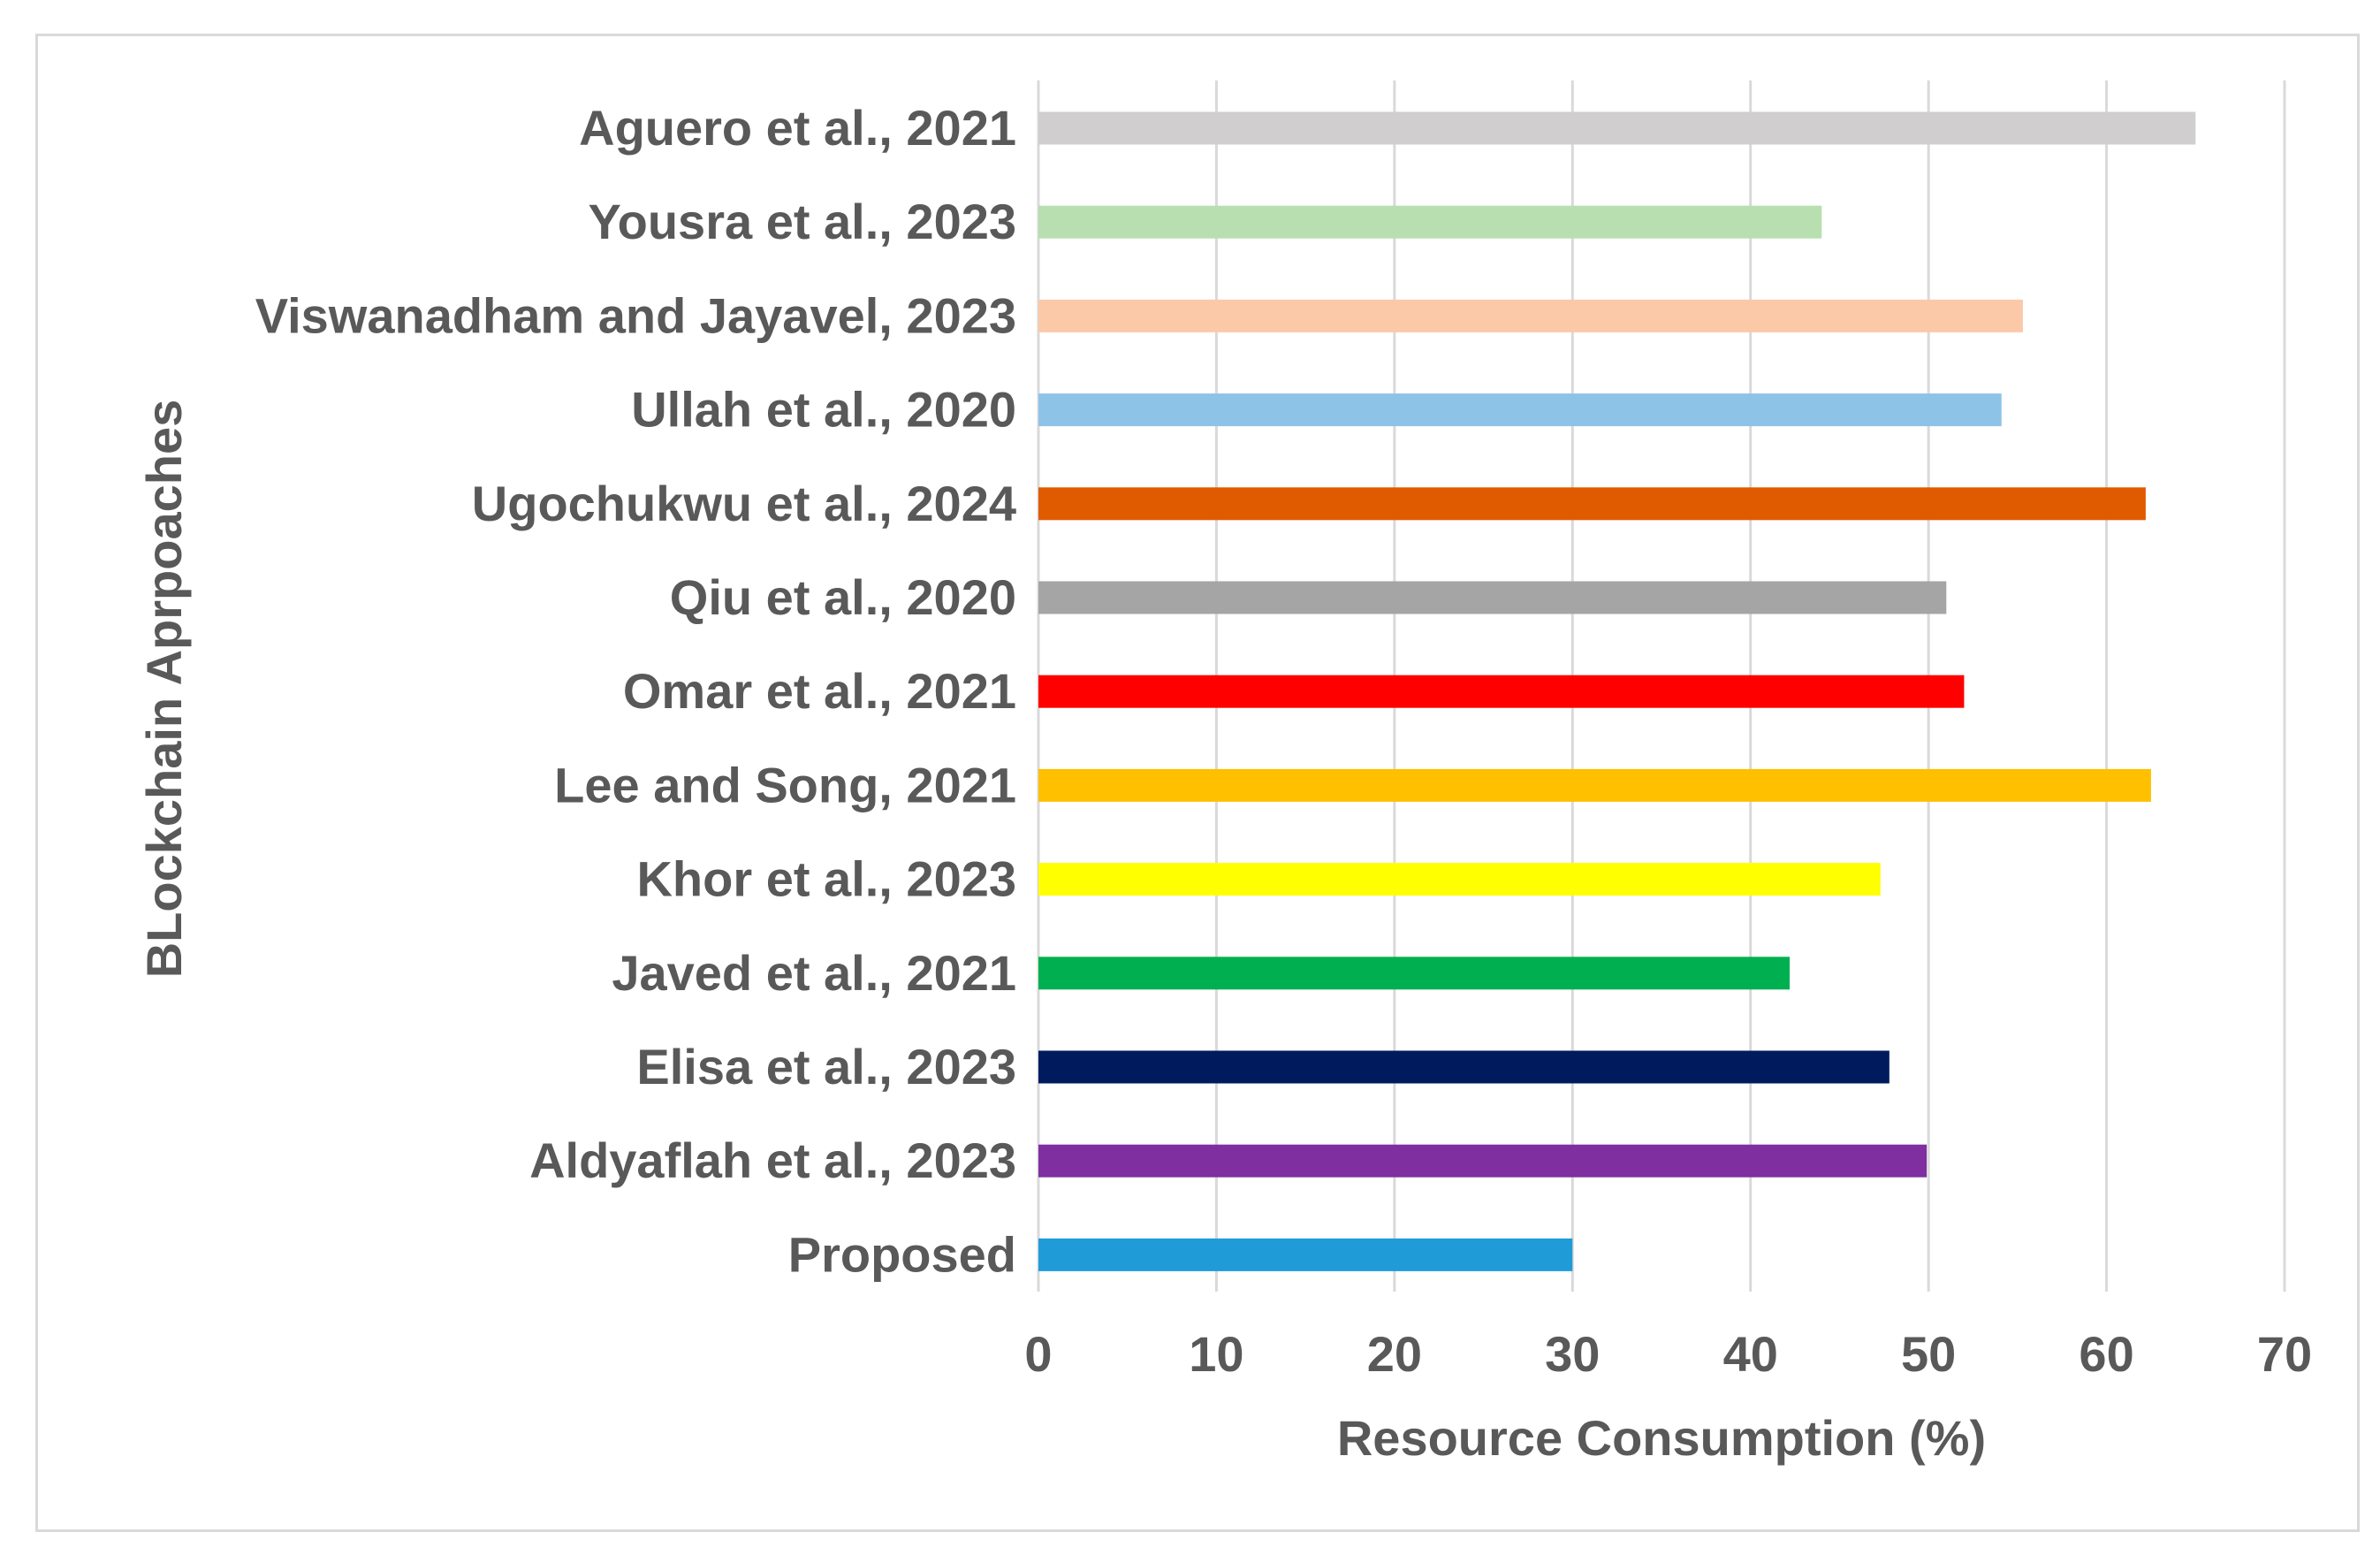 This screenshot has width=2380, height=1563. I want to click on category-label: Omar et al., 2021, so click(819, 691).